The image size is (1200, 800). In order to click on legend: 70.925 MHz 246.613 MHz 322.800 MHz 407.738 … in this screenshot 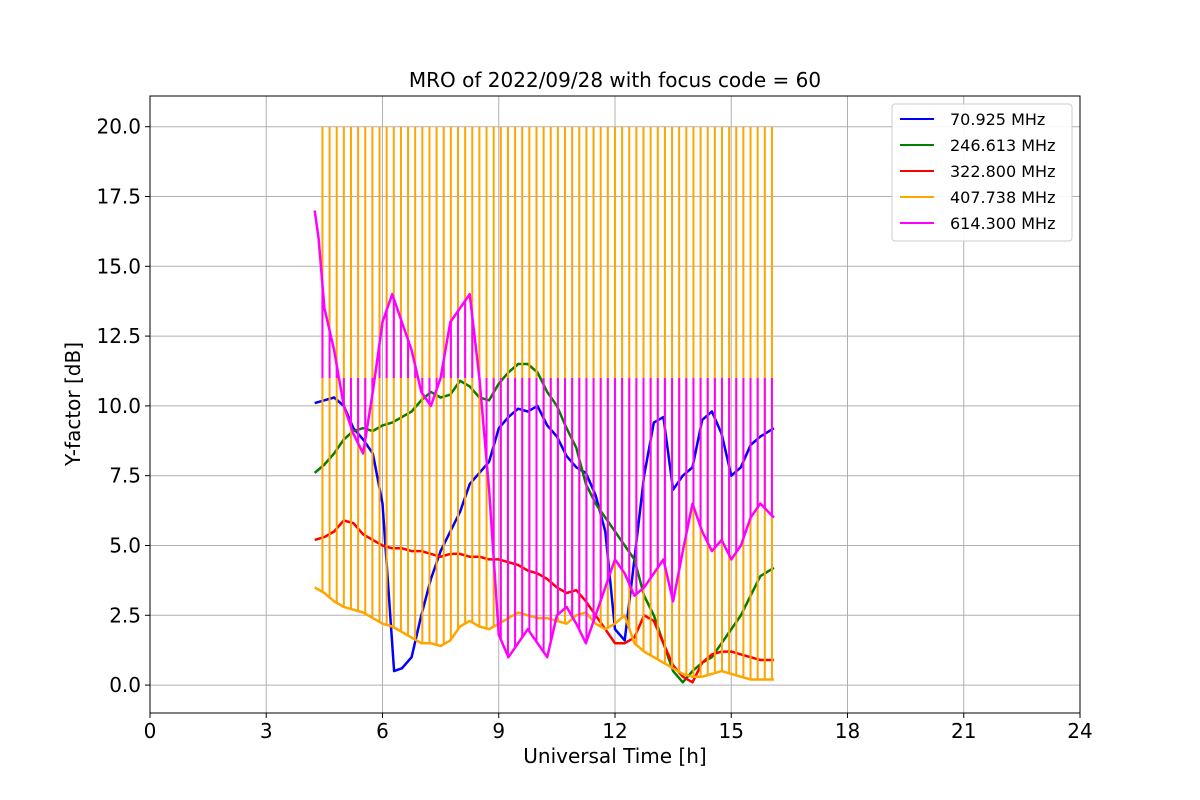, I will do `click(982, 172)`.